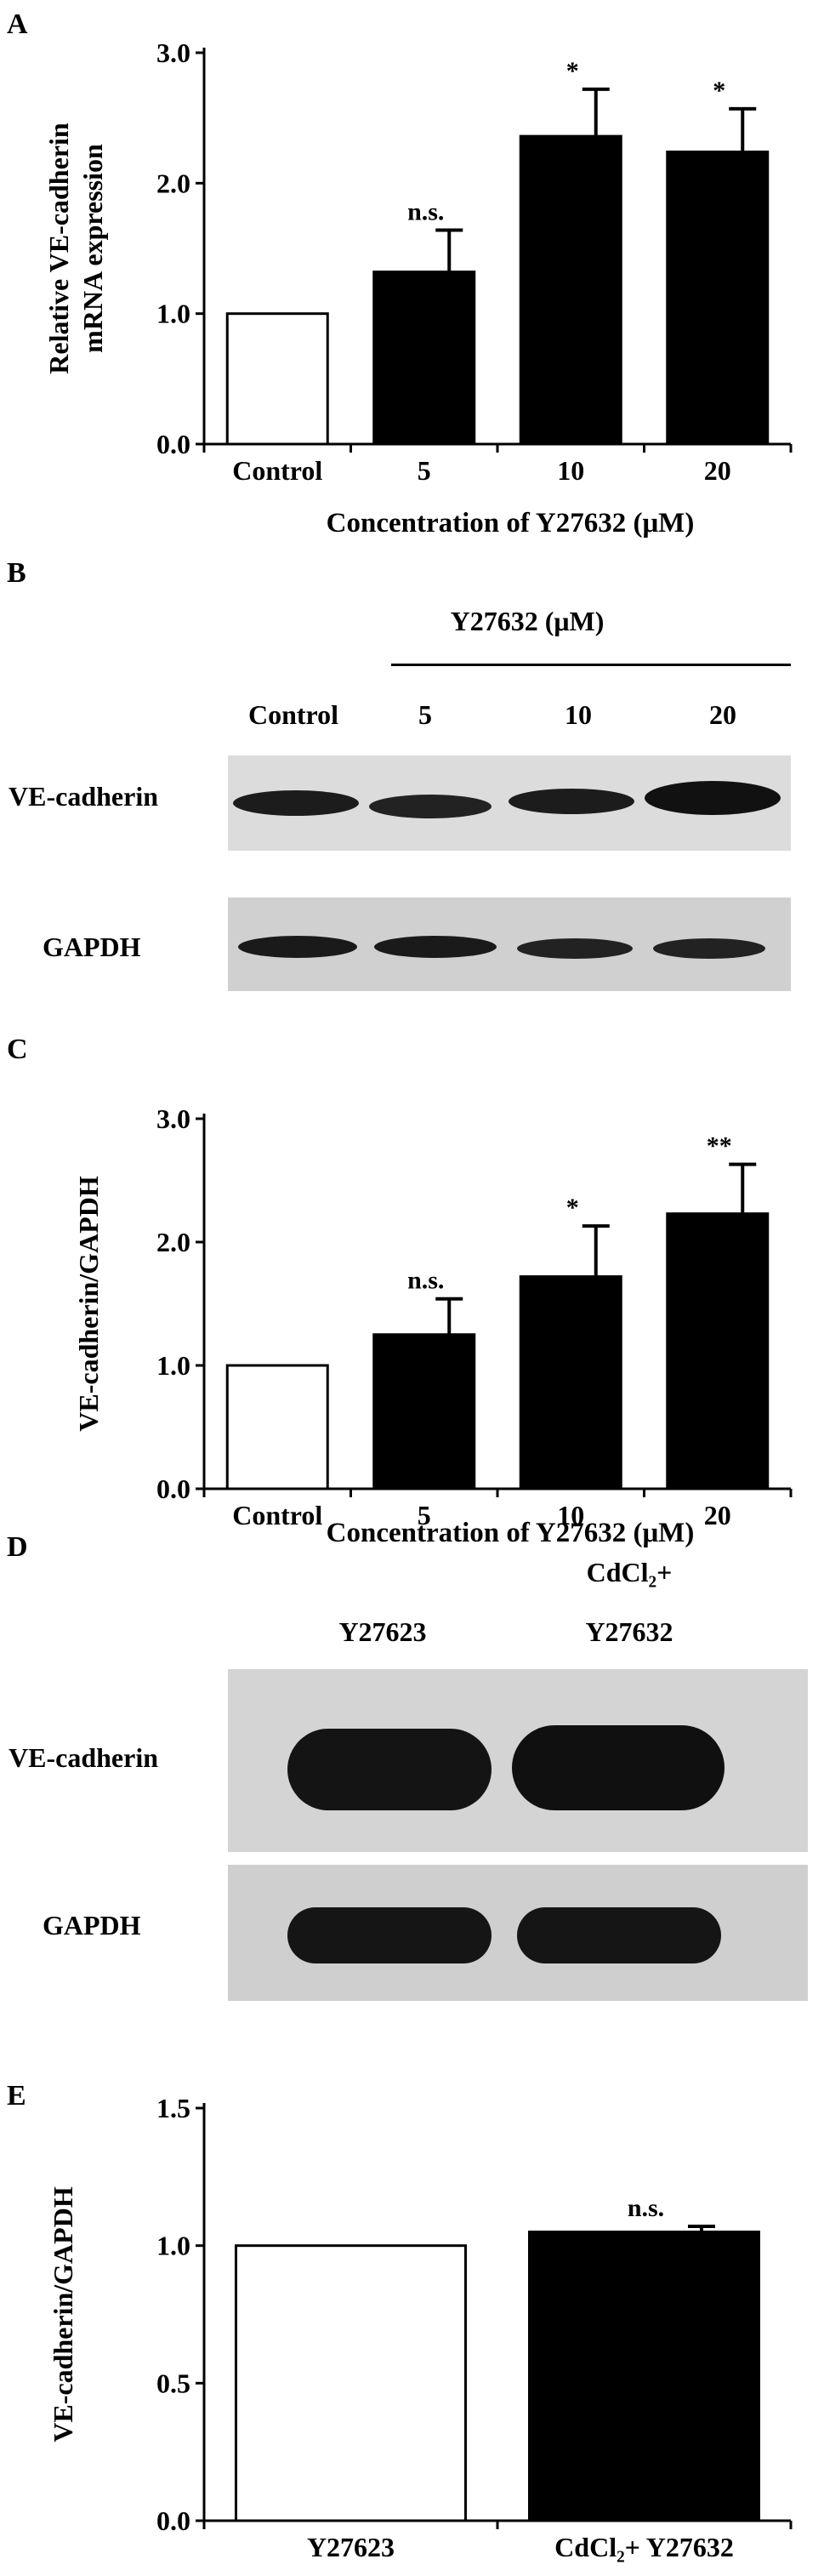 This screenshot has height=2576, width=824. Describe the element at coordinates (16, 573) in the screenshot. I see `panel-letter-b: B` at that location.